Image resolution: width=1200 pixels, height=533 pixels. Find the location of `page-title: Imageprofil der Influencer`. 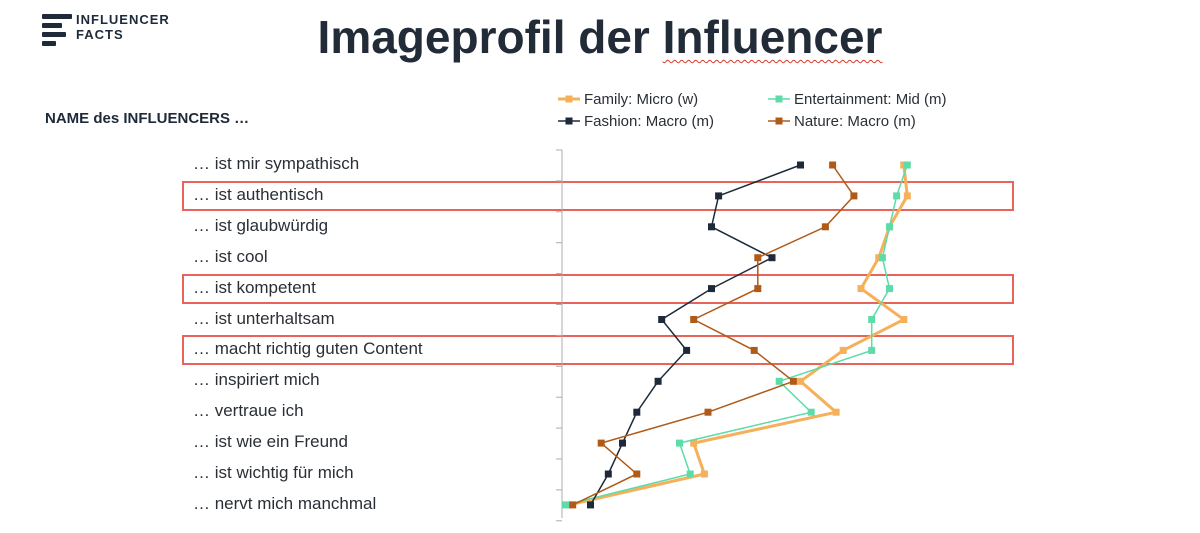

page-title: Imageprofil der Influencer is located at coordinates (600, 37).